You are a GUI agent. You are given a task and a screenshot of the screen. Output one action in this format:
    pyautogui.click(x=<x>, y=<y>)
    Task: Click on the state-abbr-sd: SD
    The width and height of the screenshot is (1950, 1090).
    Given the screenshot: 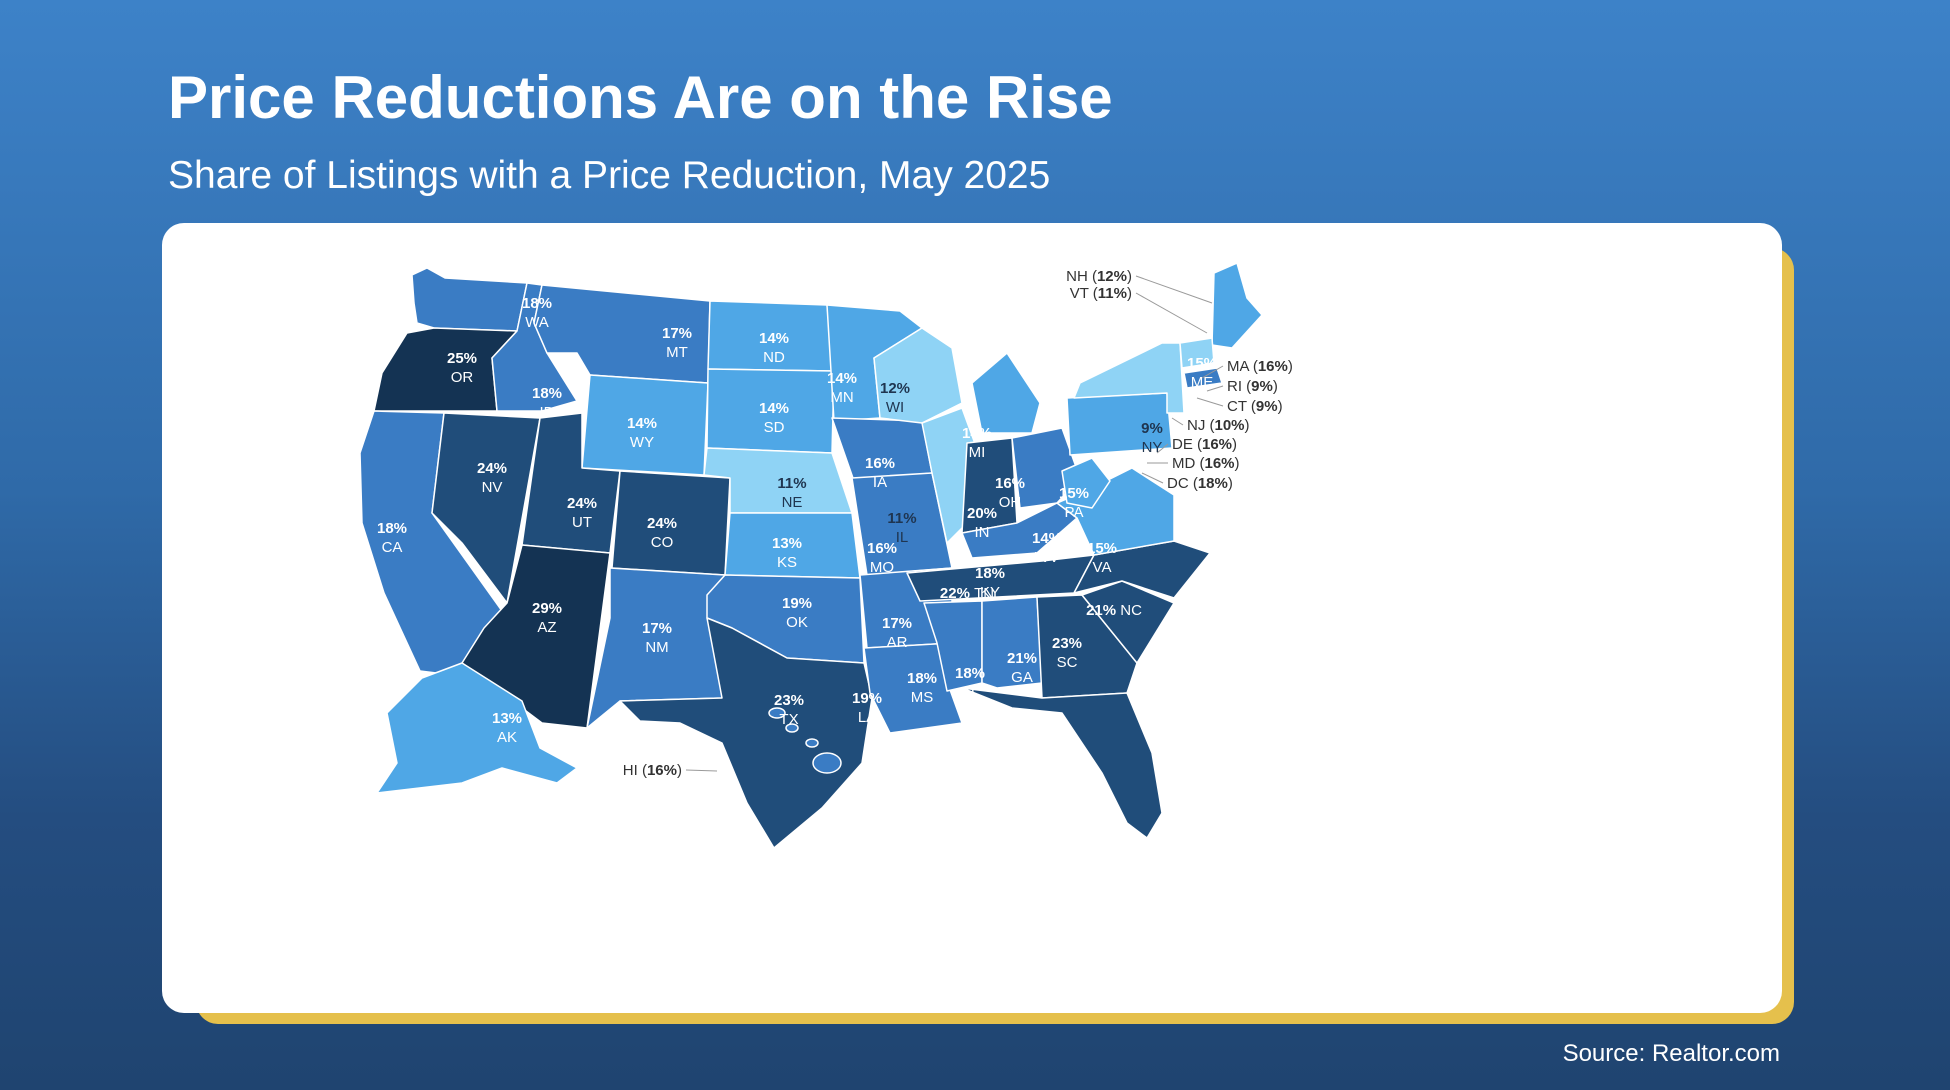 What is the action you would take?
    pyautogui.click(x=774, y=427)
    